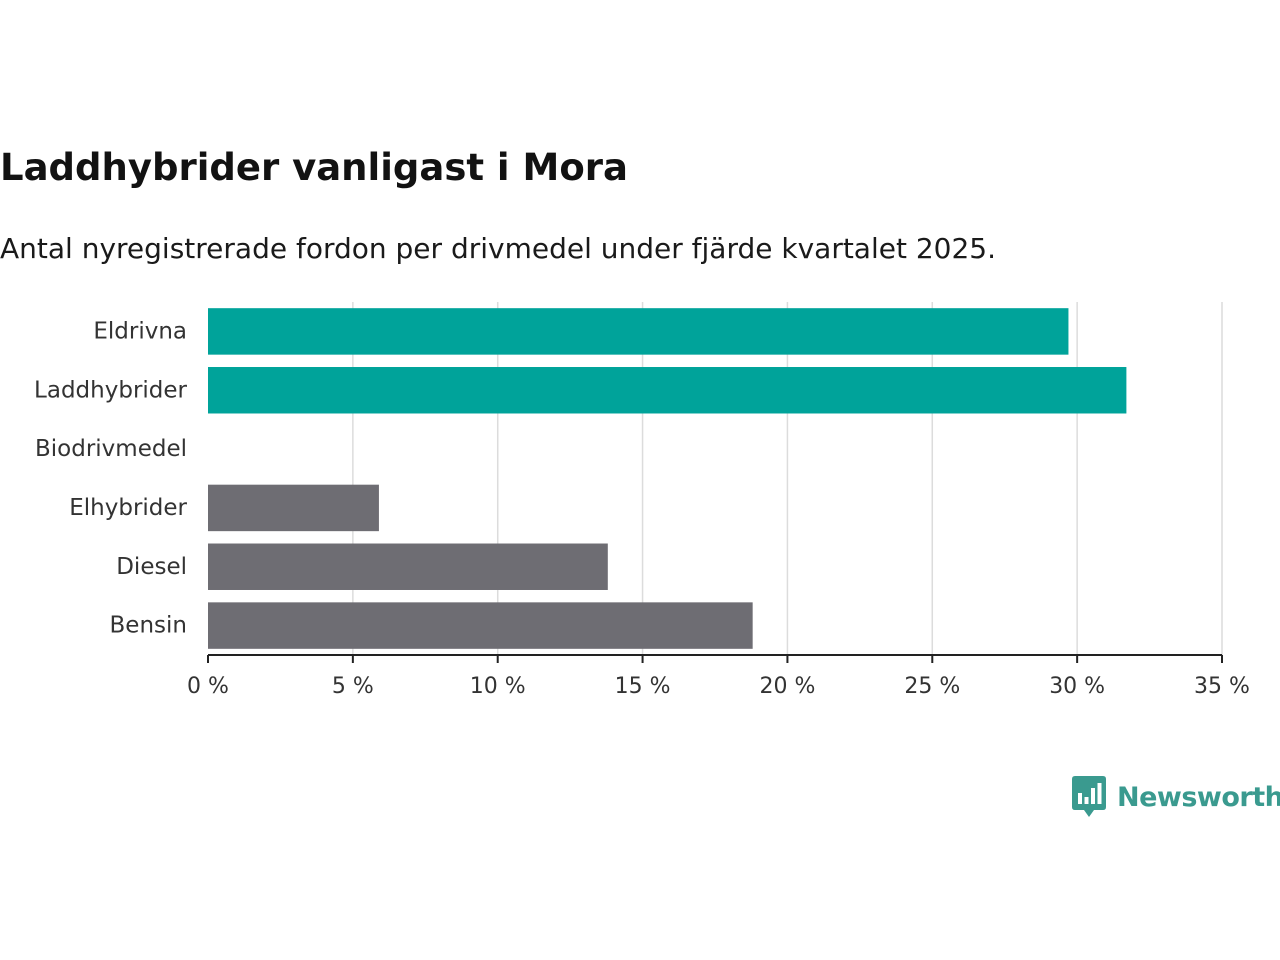 The width and height of the screenshot is (1280, 960). Describe the element at coordinates (208, 686) in the screenshot. I see `x-tick-label: 0 %` at that location.